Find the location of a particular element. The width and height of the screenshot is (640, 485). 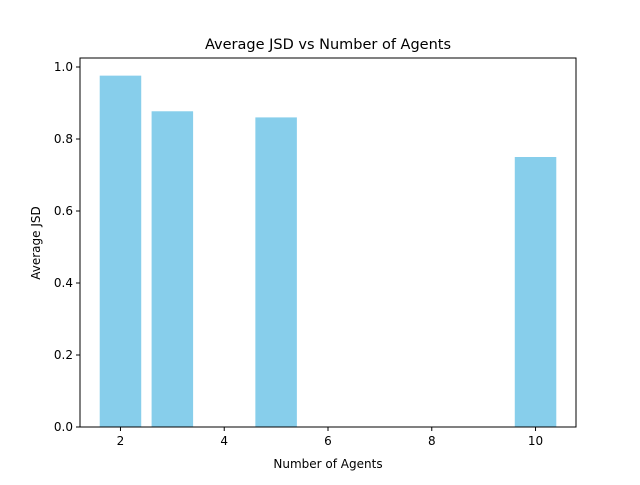

x-tick-label: 8 is located at coordinates (432, 441).